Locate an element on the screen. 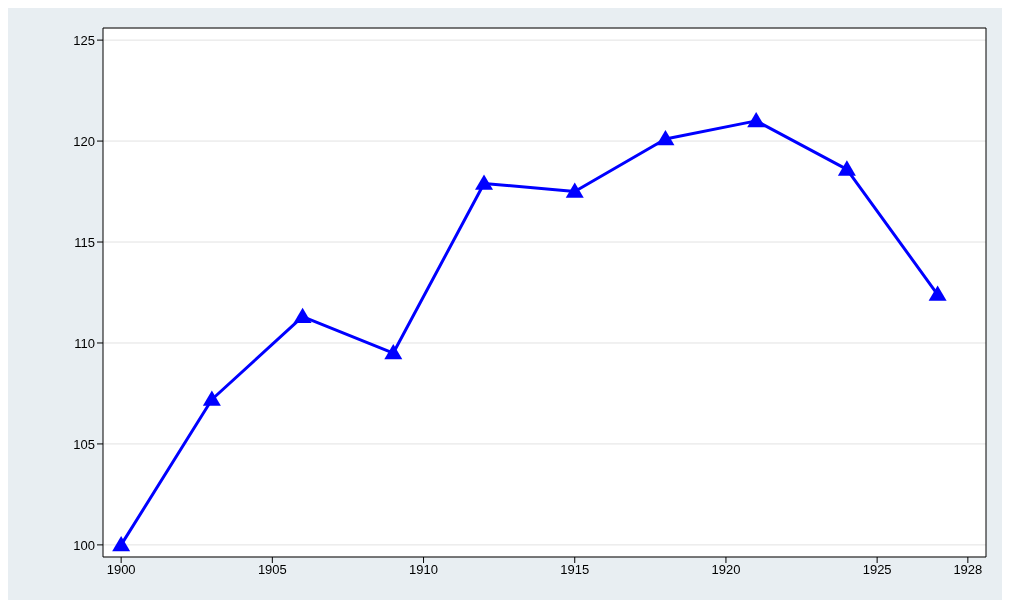 The image size is (1010, 608). y-tick-label: 115 is located at coordinates (84, 242).